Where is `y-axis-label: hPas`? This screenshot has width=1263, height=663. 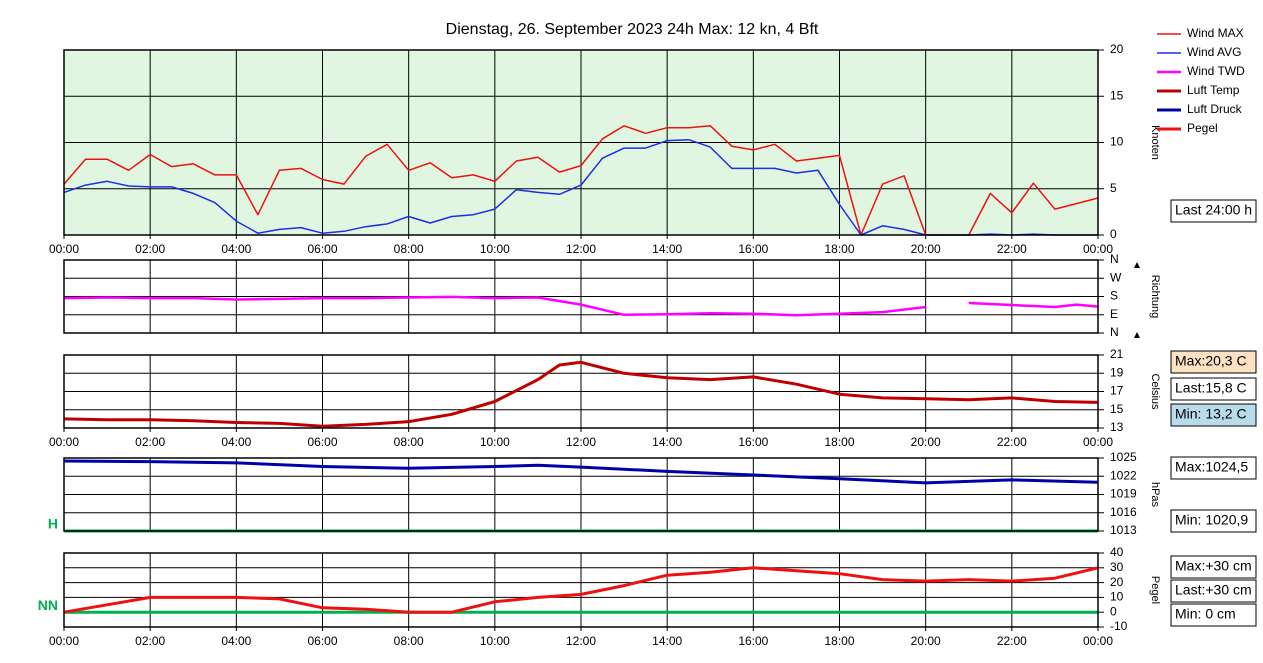 y-axis-label: hPas is located at coordinates (1155, 495).